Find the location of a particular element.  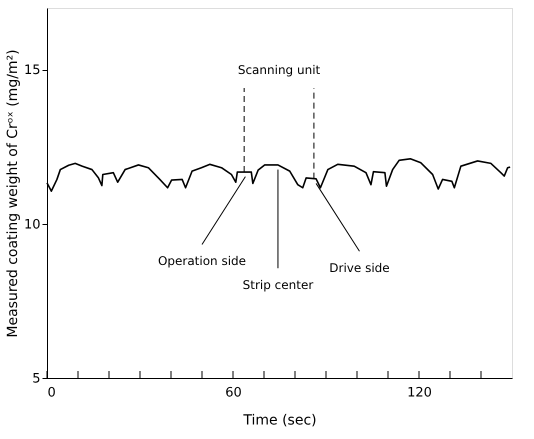

annotation: Operation side is located at coordinates (202, 261).